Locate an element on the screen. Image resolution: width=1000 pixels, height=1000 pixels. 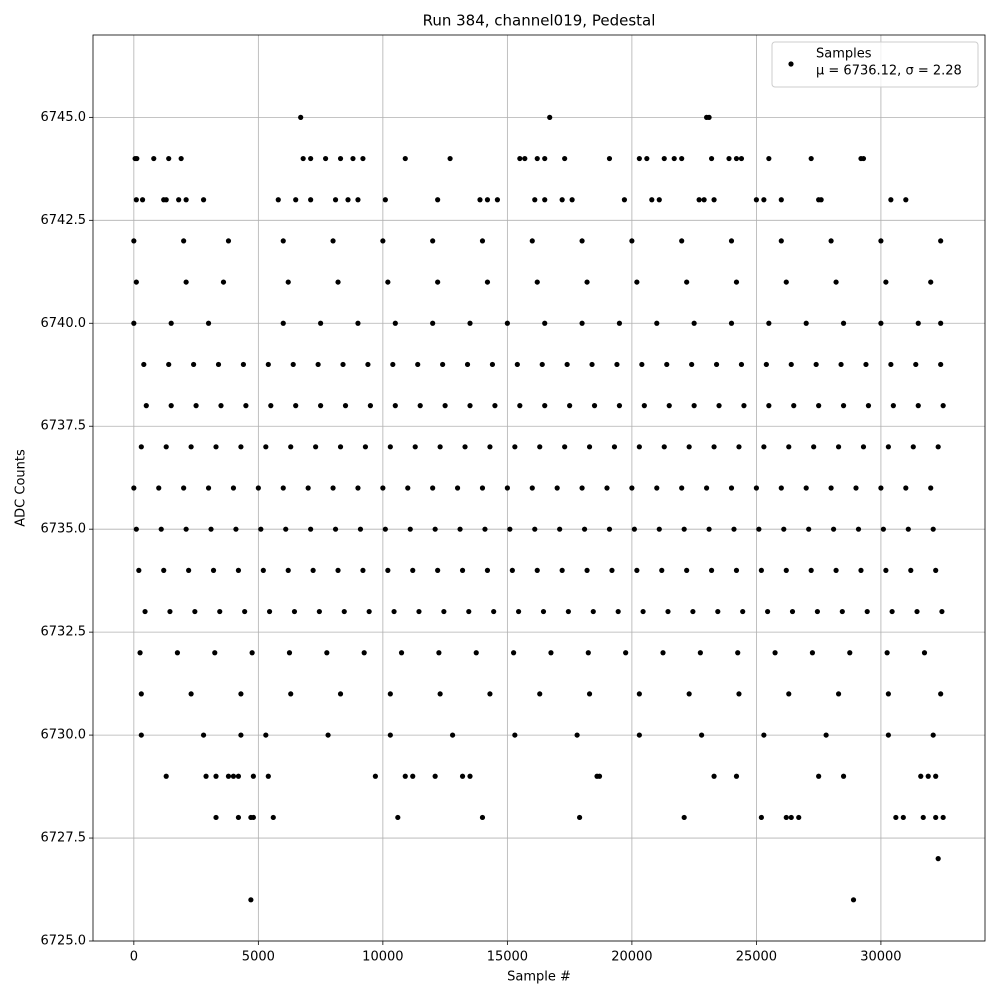
legend-box is located at coordinates (875, 64).